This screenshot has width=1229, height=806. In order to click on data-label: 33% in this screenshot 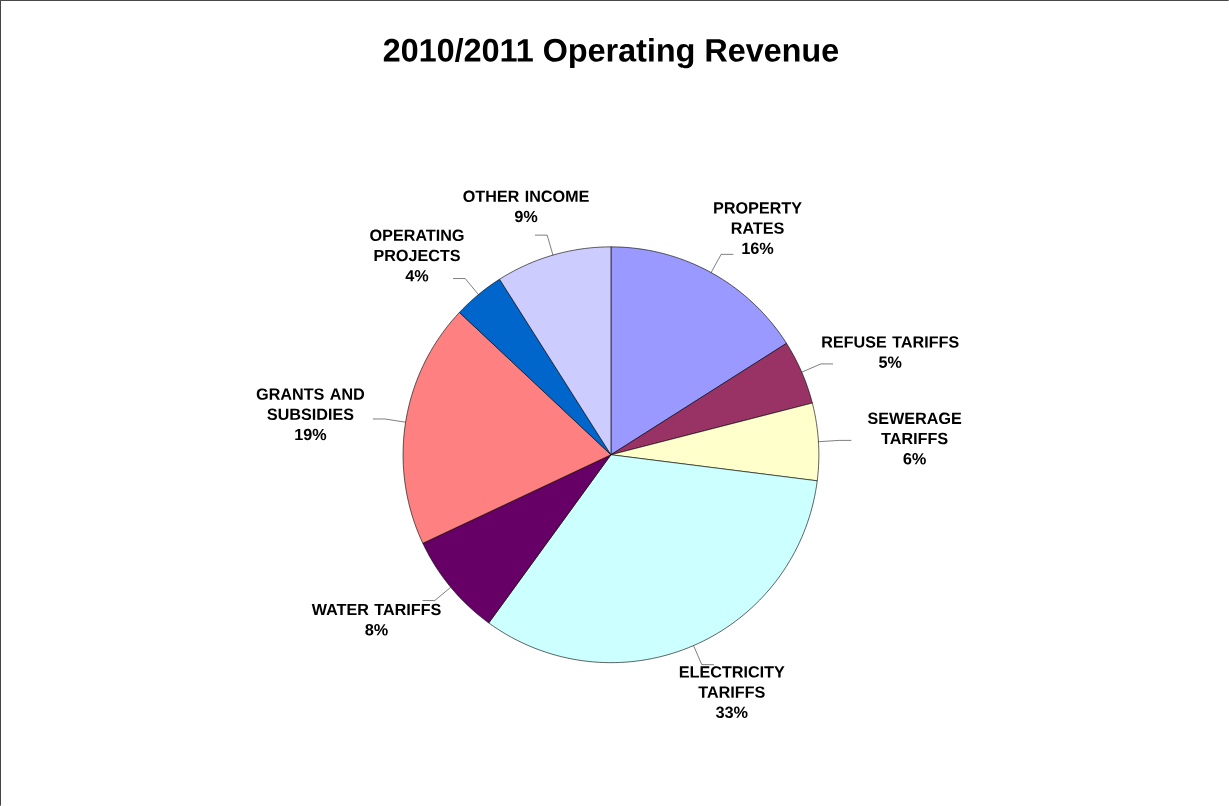, I will do `click(731, 712)`.